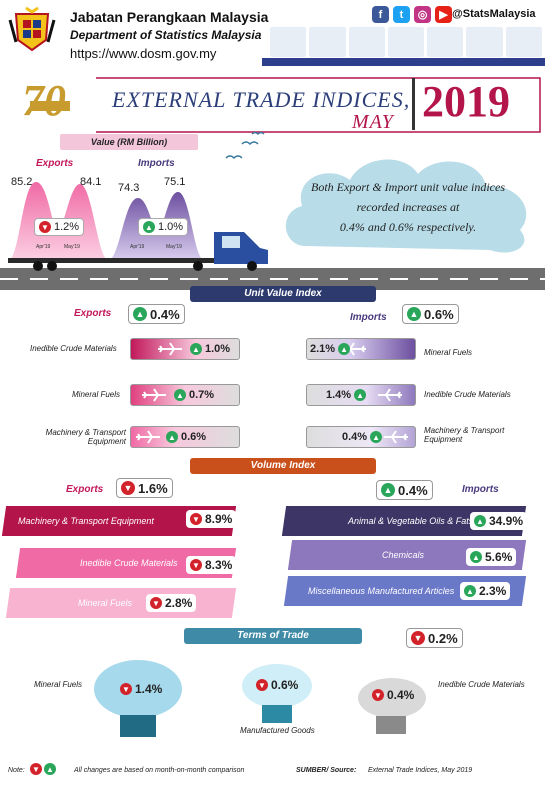 This screenshot has width=545, height=789. What do you see at coordinates (129, 142) in the screenshot?
I see `value-header: Value (RM Billion)` at bounding box center [129, 142].